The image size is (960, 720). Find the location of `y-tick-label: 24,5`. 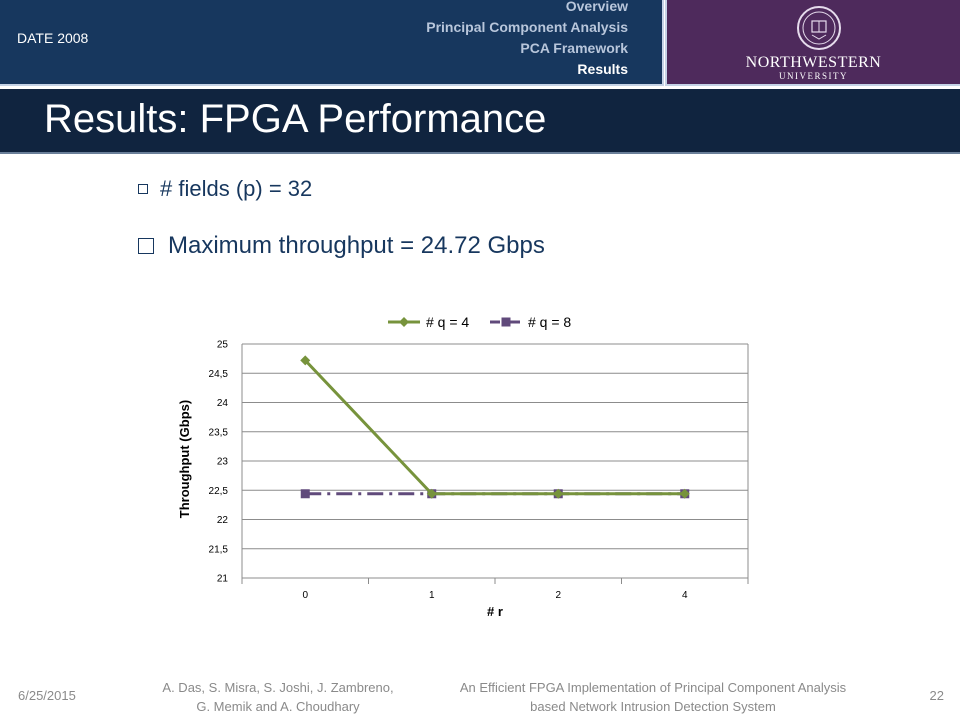

y-tick-label: 24,5 is located at coordinates (219, 374).